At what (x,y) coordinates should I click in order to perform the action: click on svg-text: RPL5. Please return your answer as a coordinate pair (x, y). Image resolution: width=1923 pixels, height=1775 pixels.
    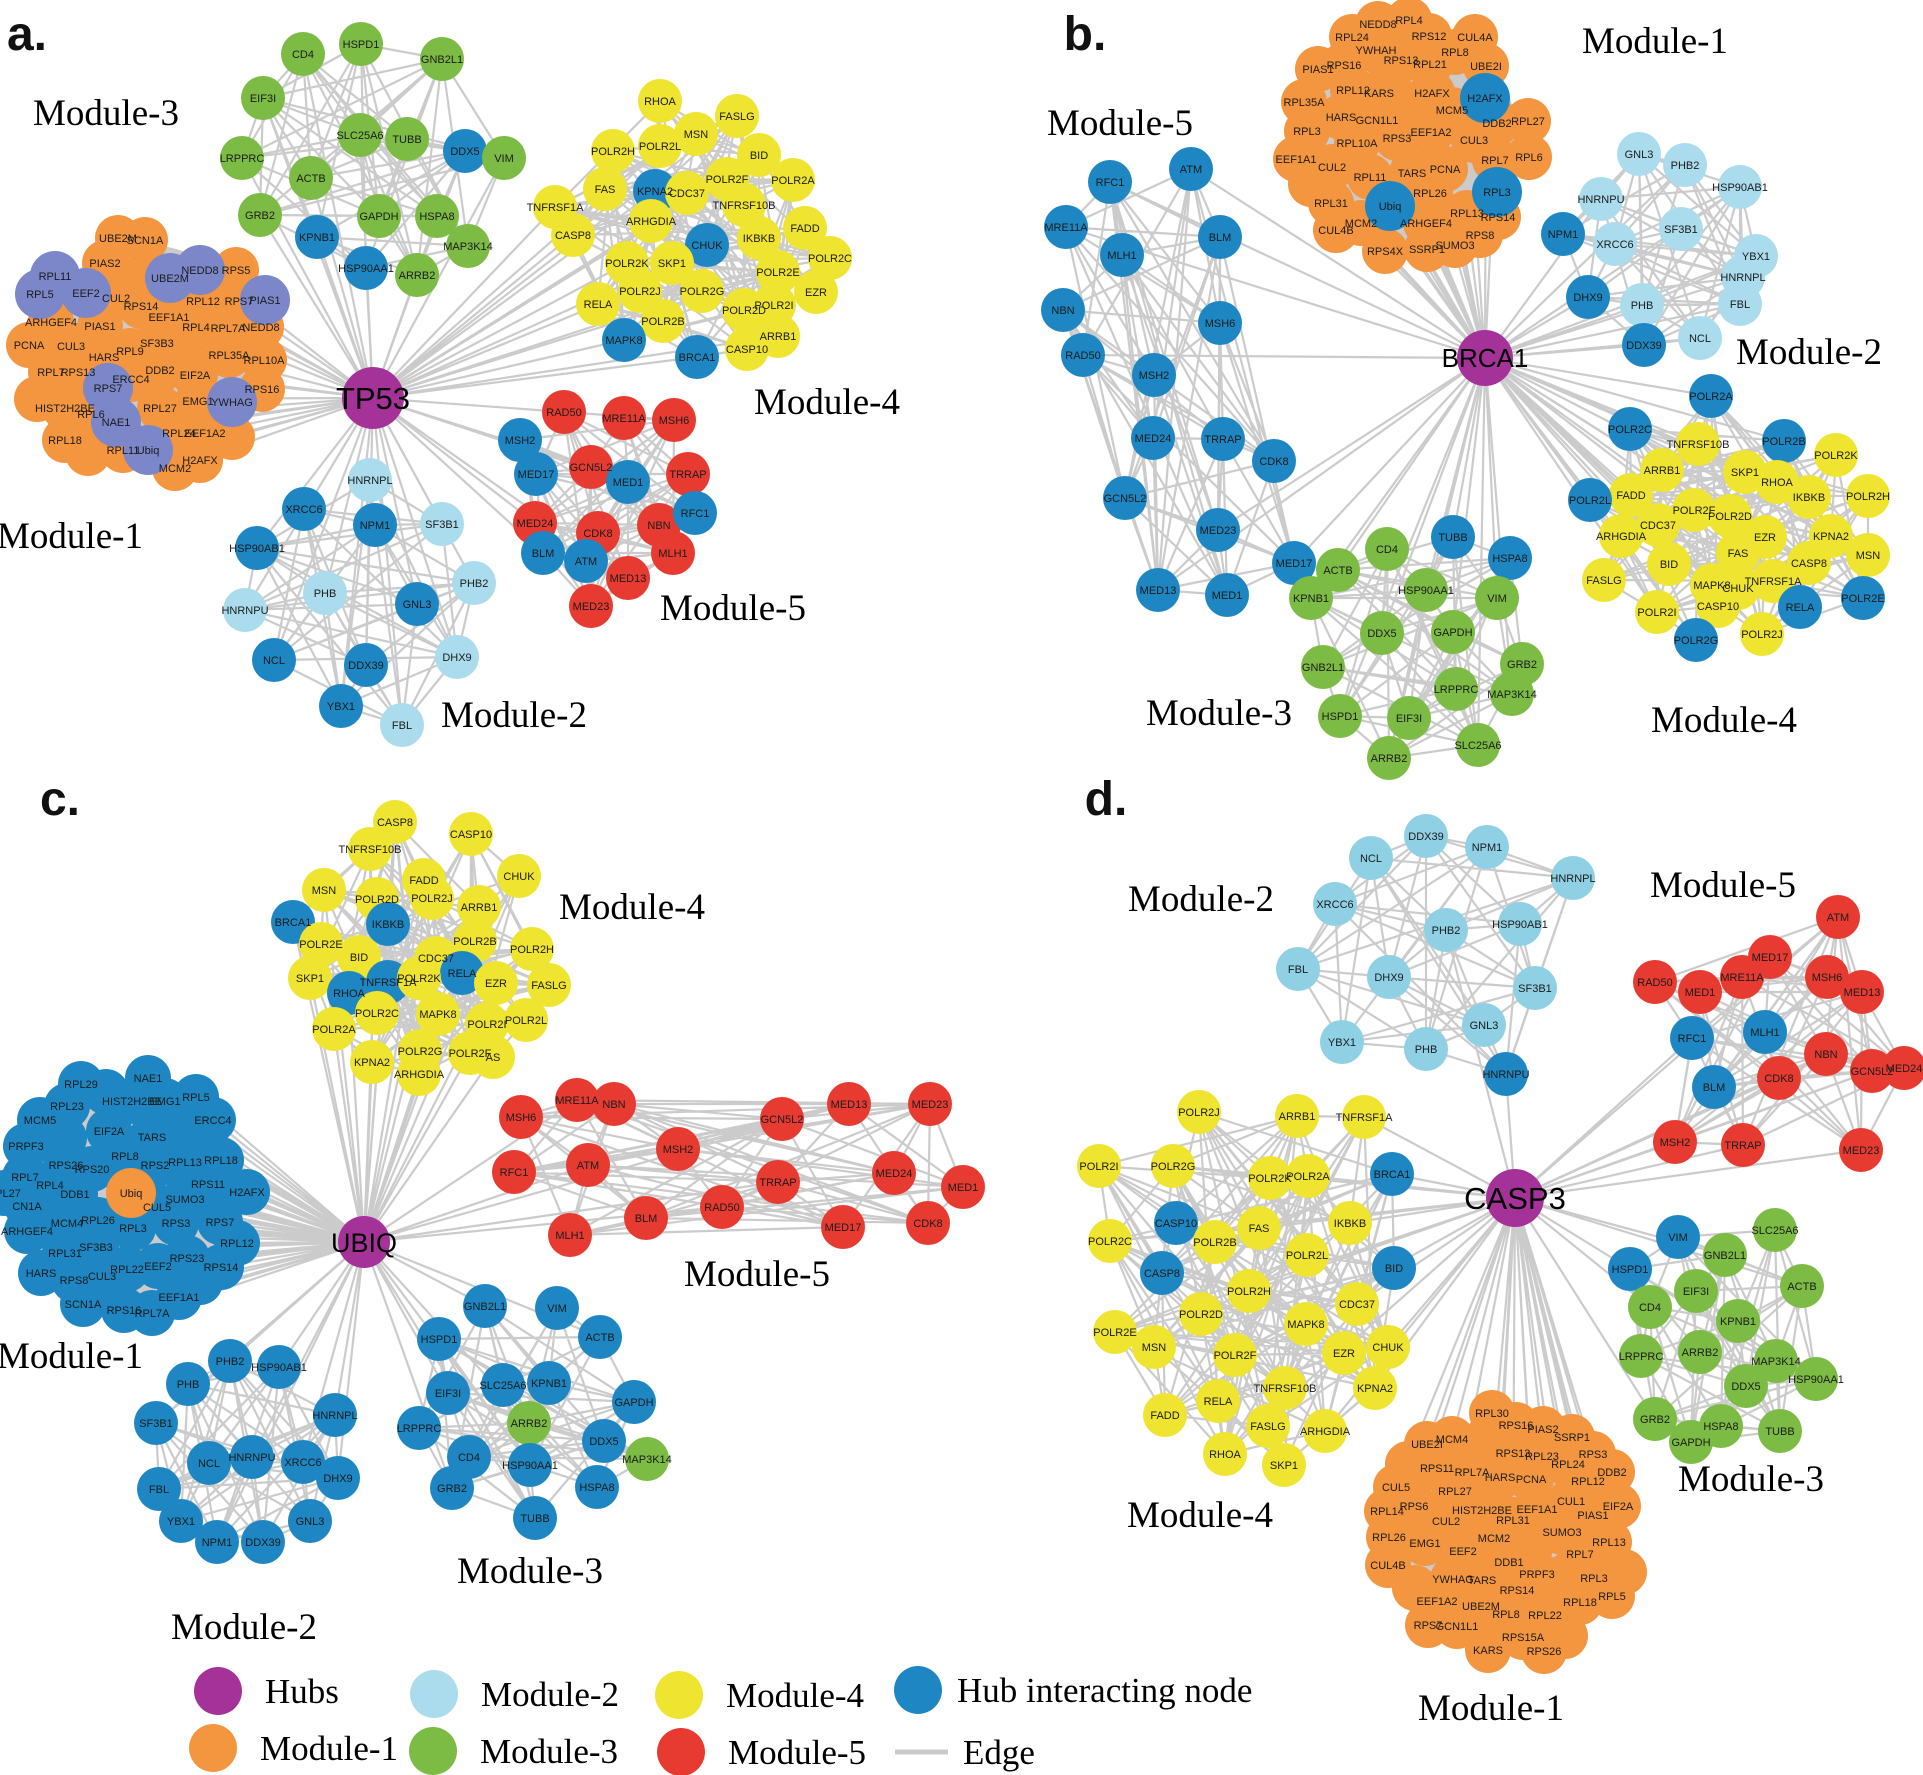
    Looking at the image, I should click on (40, 295).